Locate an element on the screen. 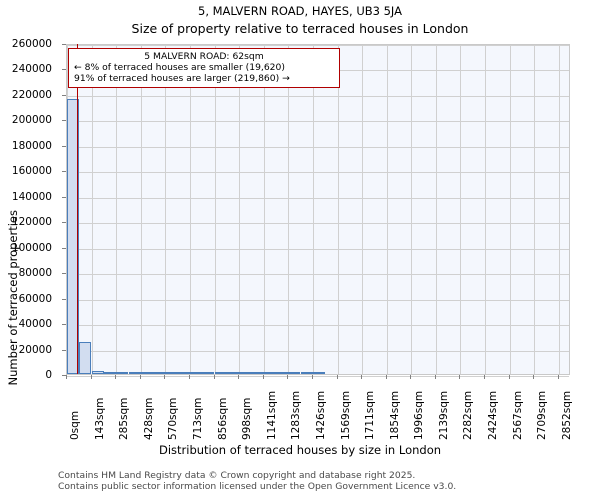  x-tick-label: 1141sqm is located at coordinates (271, 415).